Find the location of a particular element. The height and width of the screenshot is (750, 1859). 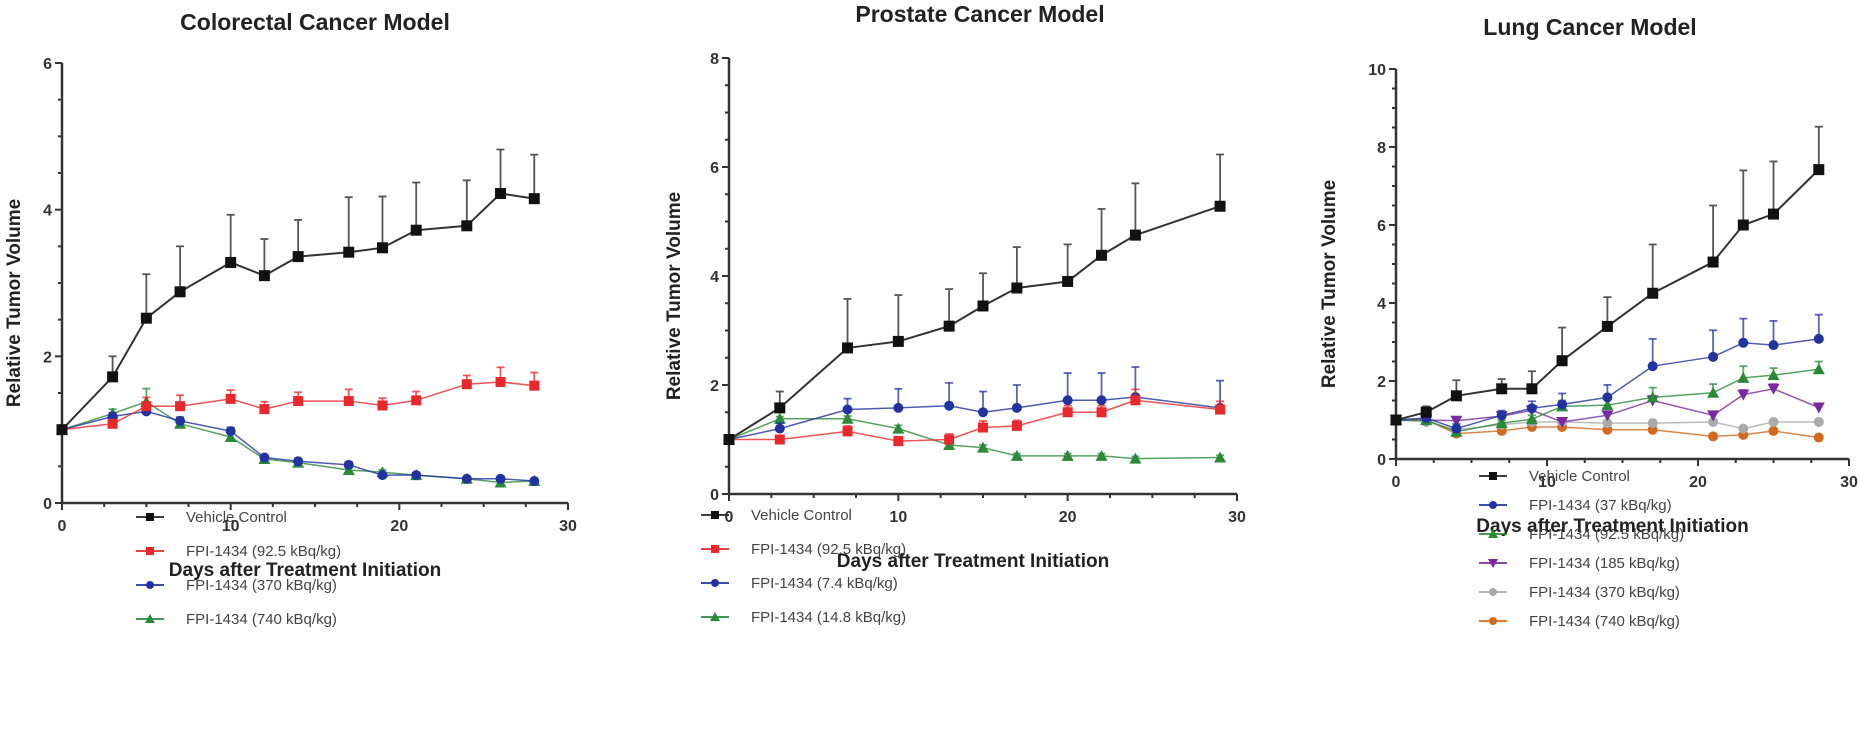

legend-item: FPI-1434 (37 kBq/kg) is located at coordinates (1575, 505).